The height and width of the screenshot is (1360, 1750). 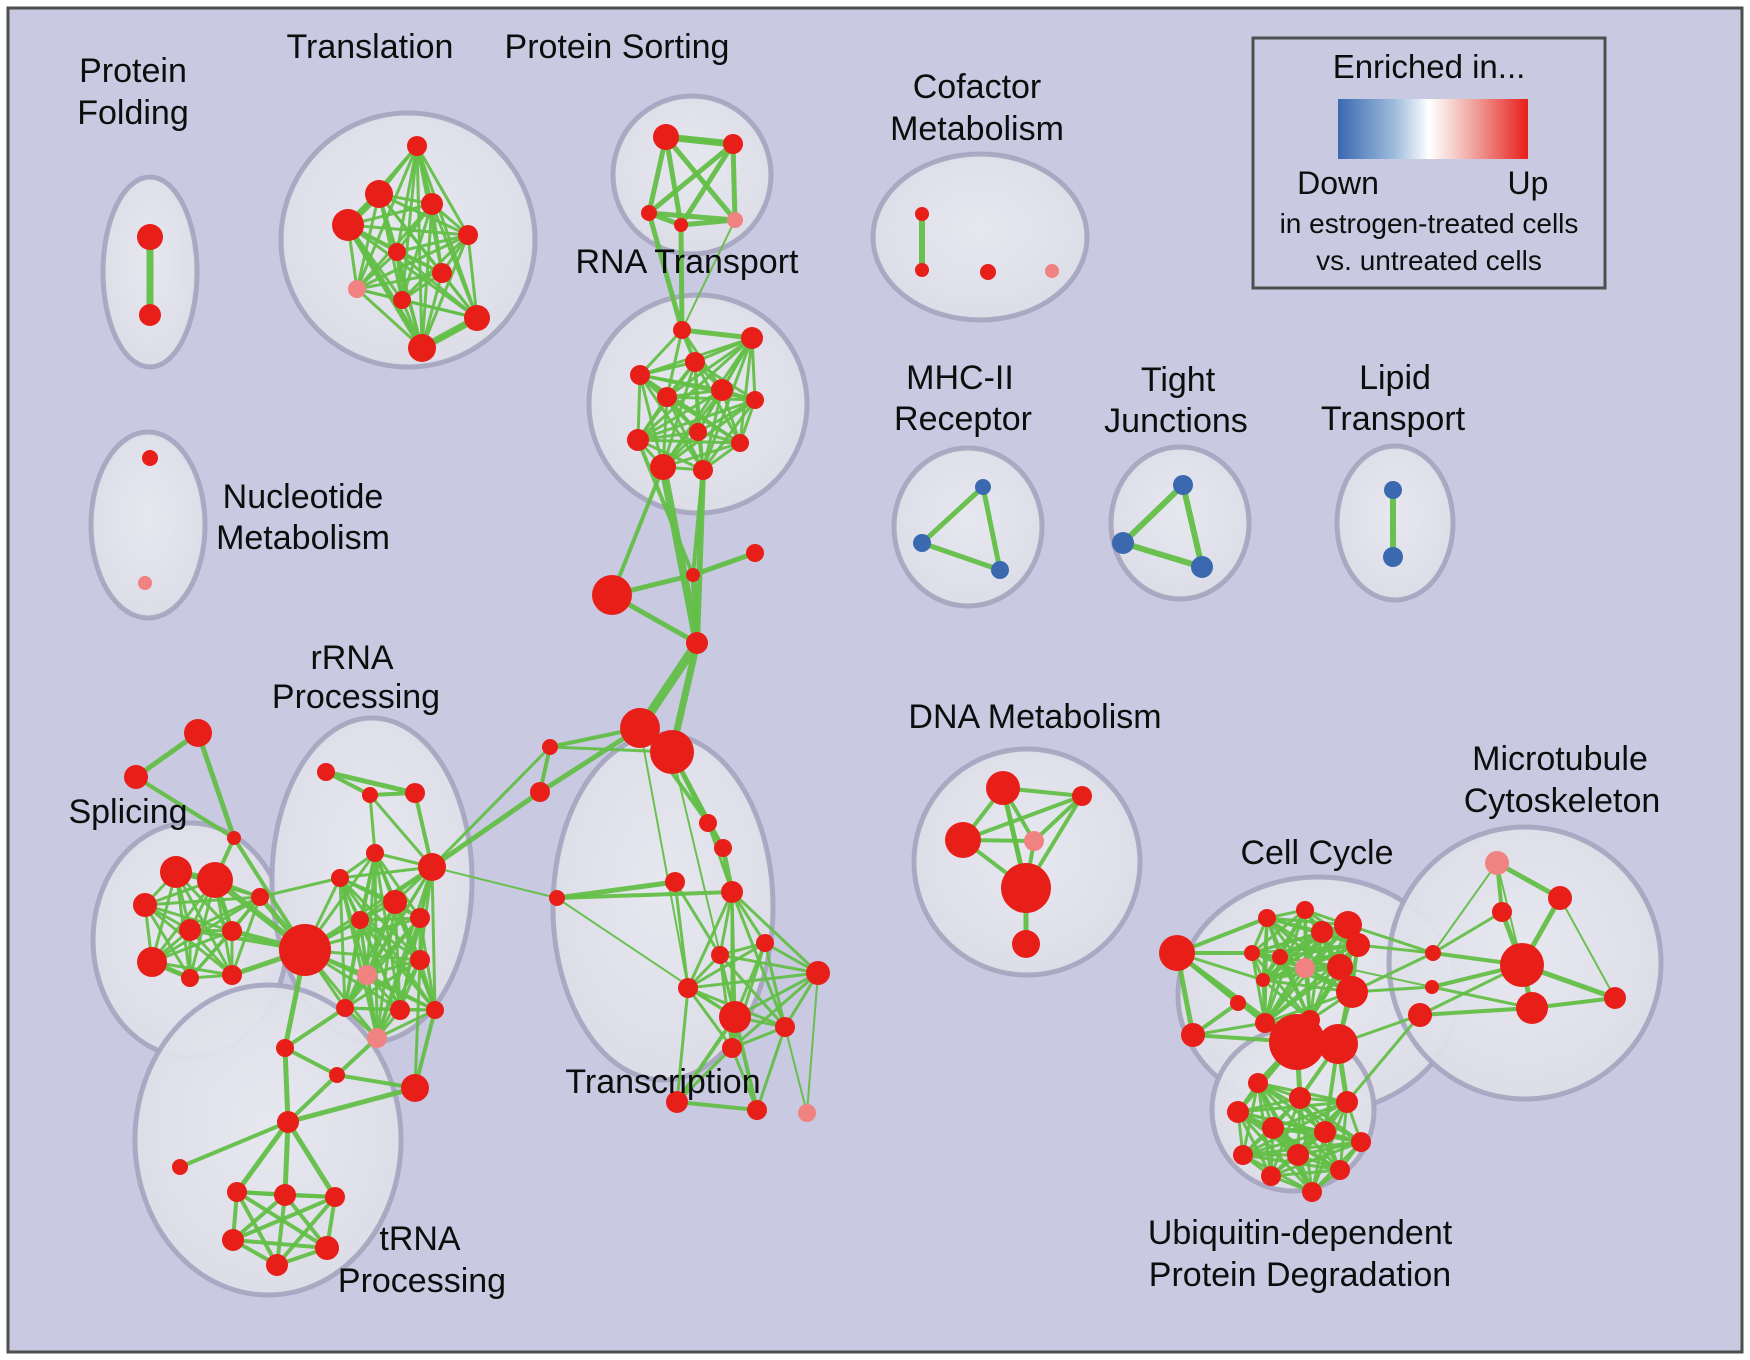 What do you see at coordinates (672, 752) in the screenshot?
I see `gene-set-node-m6` at bounding box center [672, 752].